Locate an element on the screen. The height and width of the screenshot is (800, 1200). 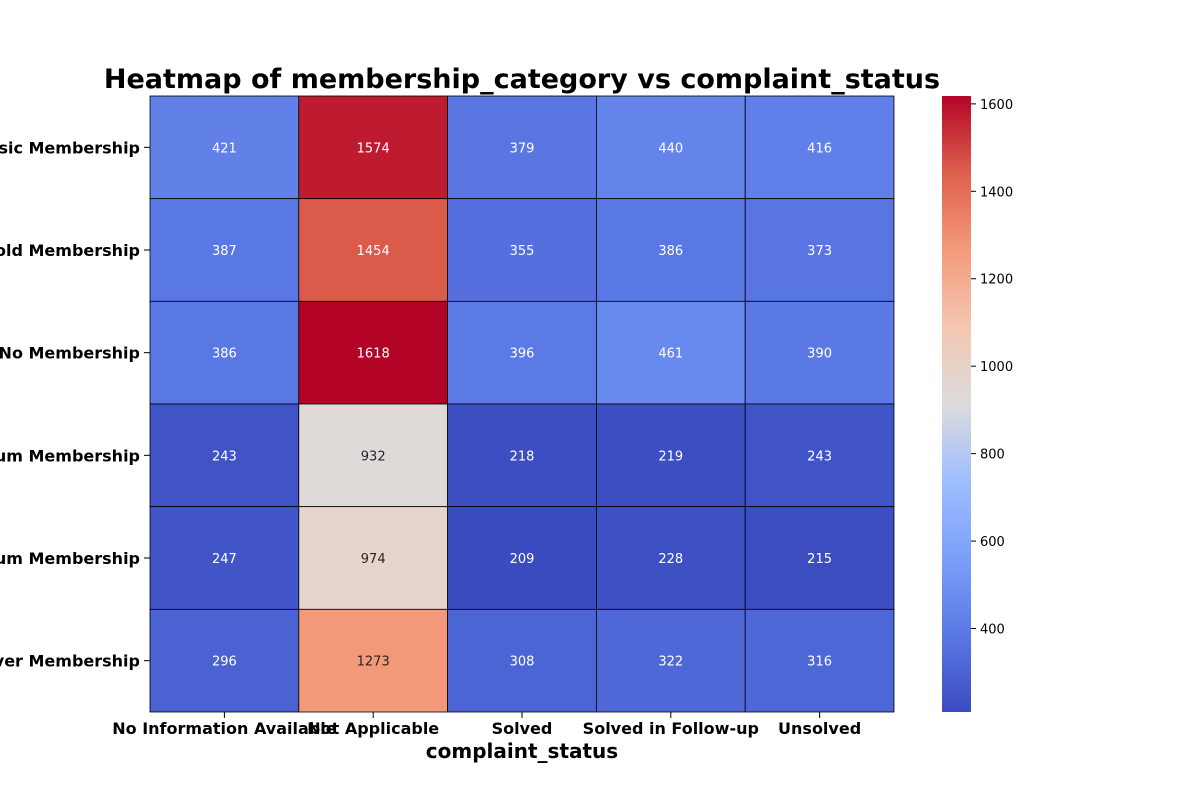
cell-value-label: 1618 is located at coordinates (373, 354).